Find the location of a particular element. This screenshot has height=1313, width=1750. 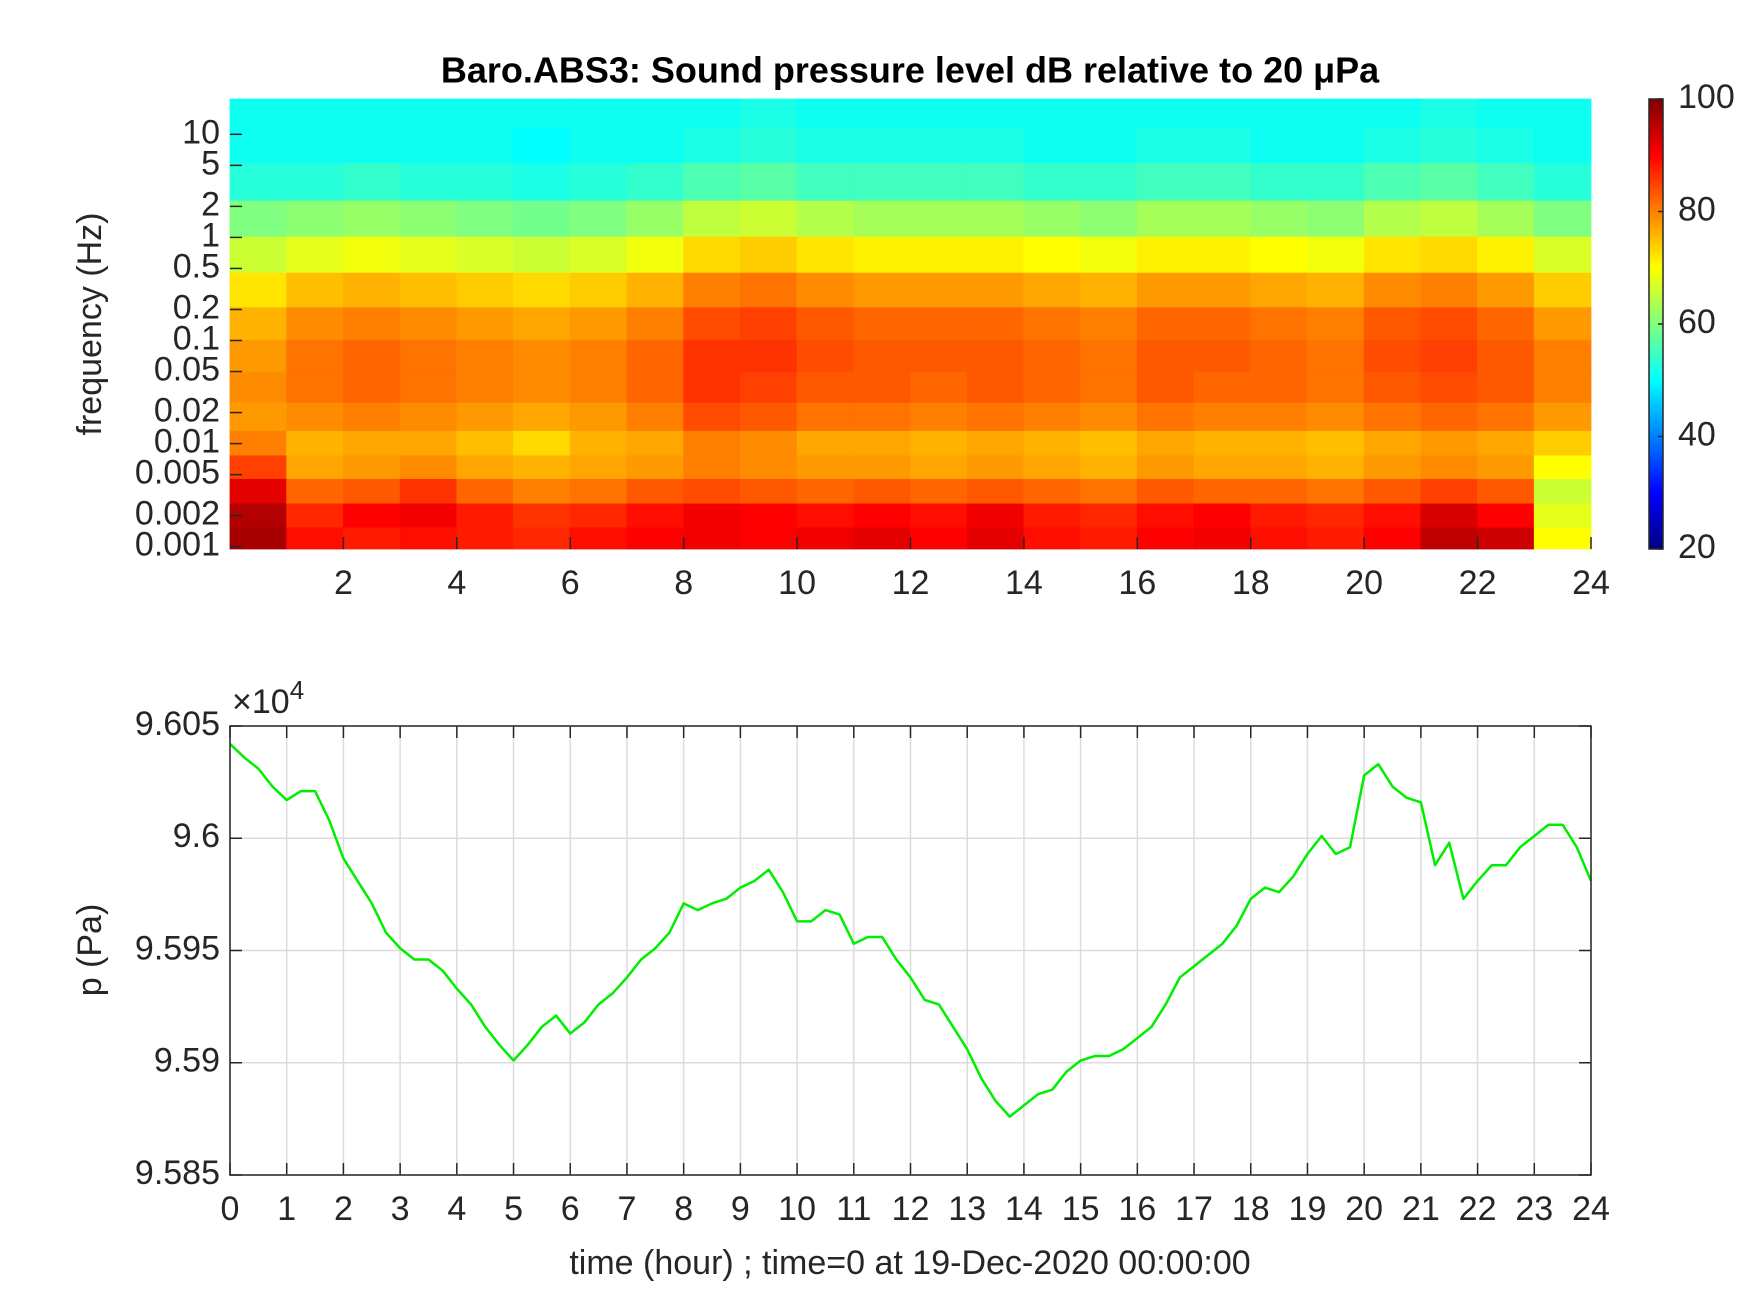

x-tick-label: 10 is located at coordinates (797, 1209).